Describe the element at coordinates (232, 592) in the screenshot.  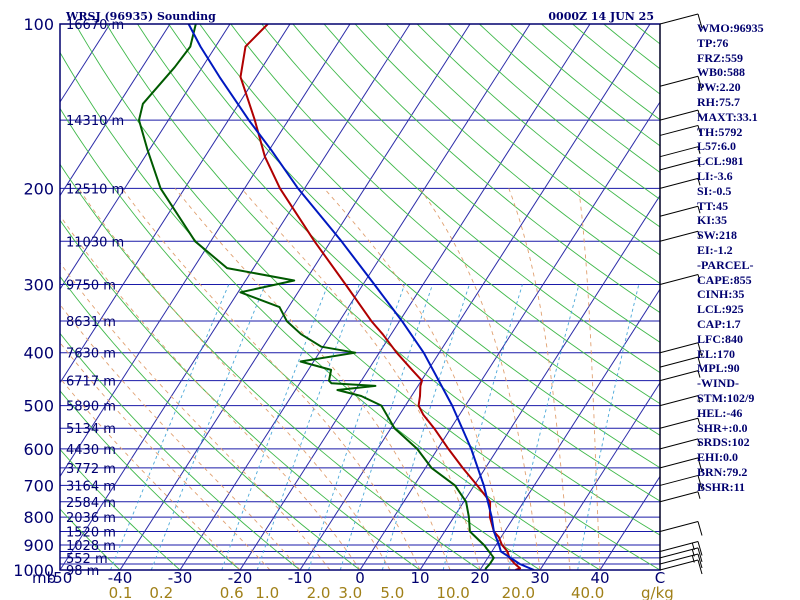
I see `mixing-ratio-label: 0.6` at that location.